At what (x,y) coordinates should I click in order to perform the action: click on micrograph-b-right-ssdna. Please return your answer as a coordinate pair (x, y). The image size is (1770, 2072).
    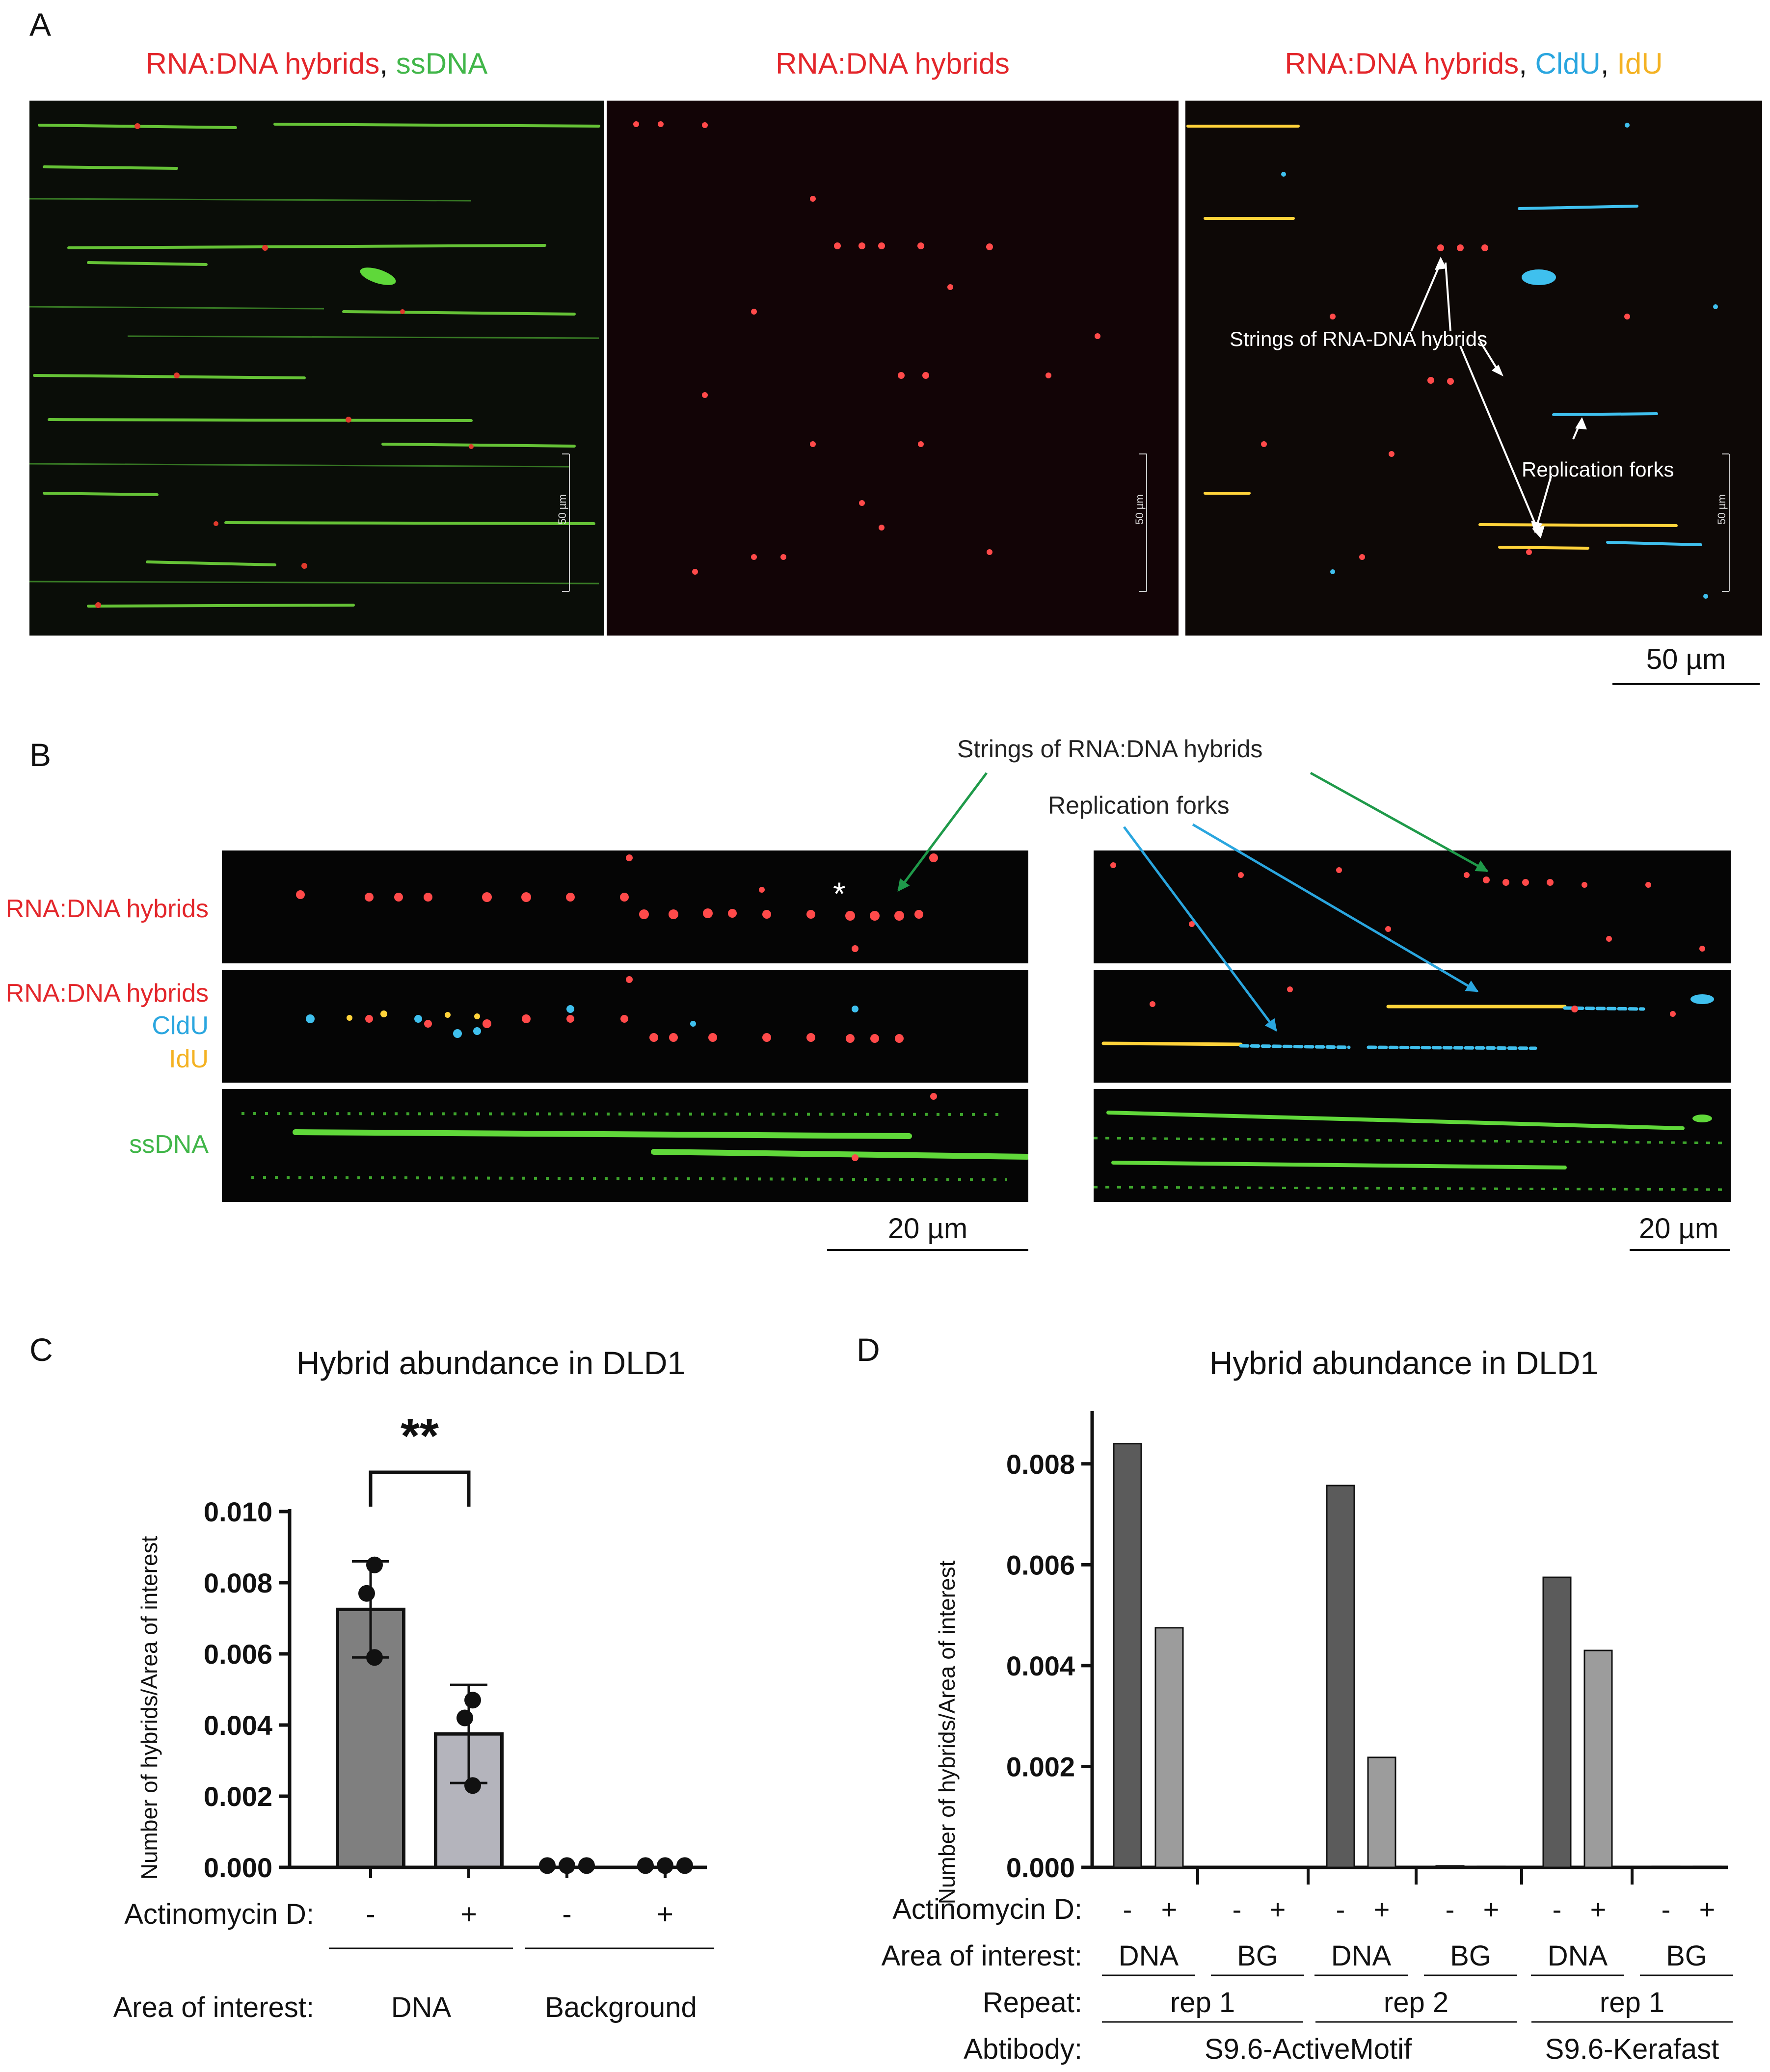
    Looking at the image, I should click on (1412, 1145).